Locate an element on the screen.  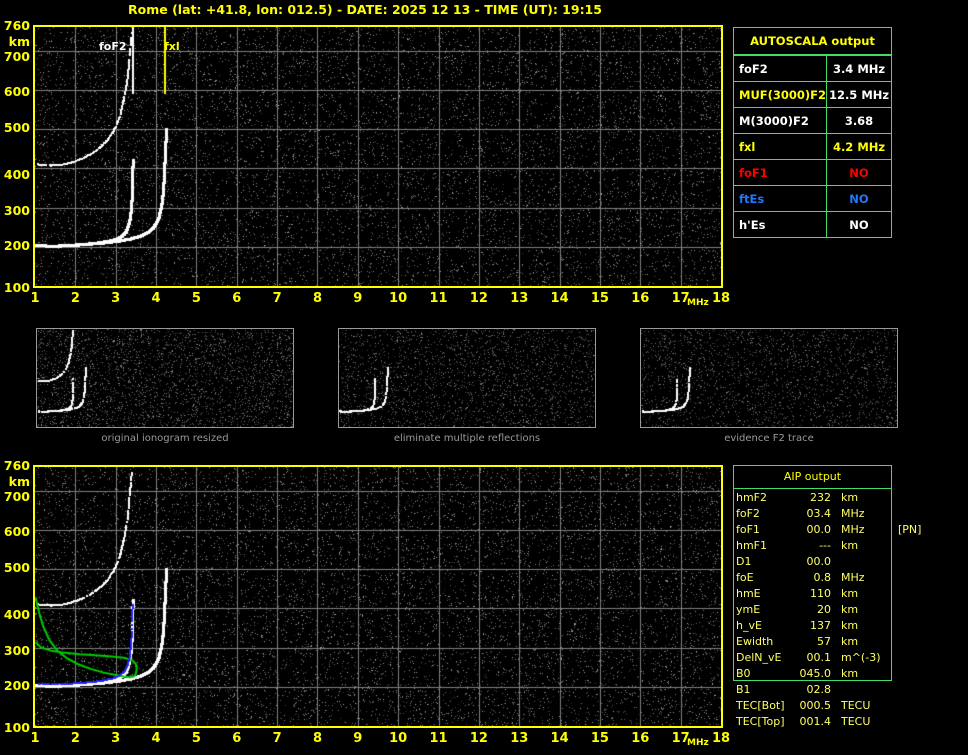
top-yunit-km: km is located at coordinates (19, 41).